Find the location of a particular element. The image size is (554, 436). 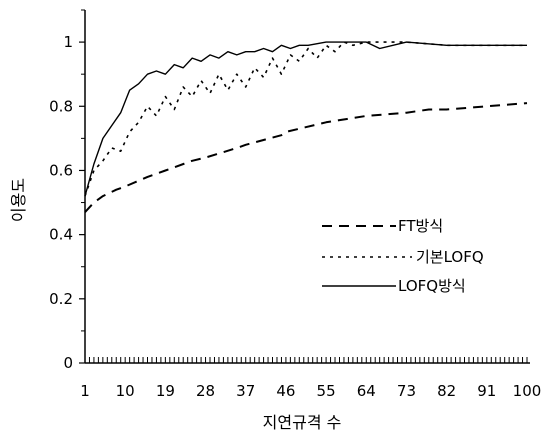

x-tick-label: 46 is located at coordinates (285, 391).